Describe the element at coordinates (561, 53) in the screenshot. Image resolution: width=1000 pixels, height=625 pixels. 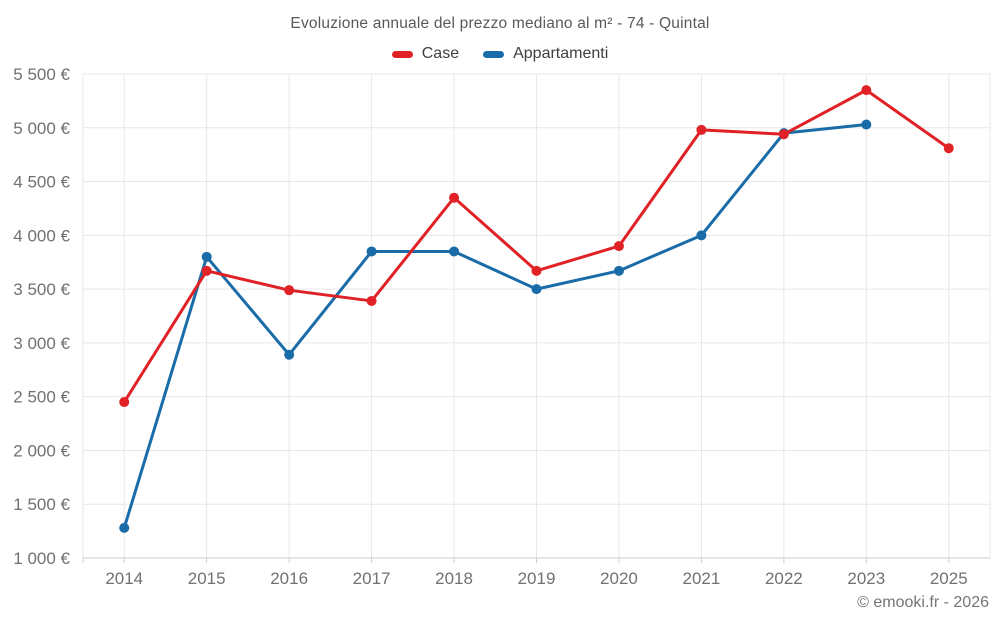
I see `legend-label-appartamenti: Appartamenti` at that location.